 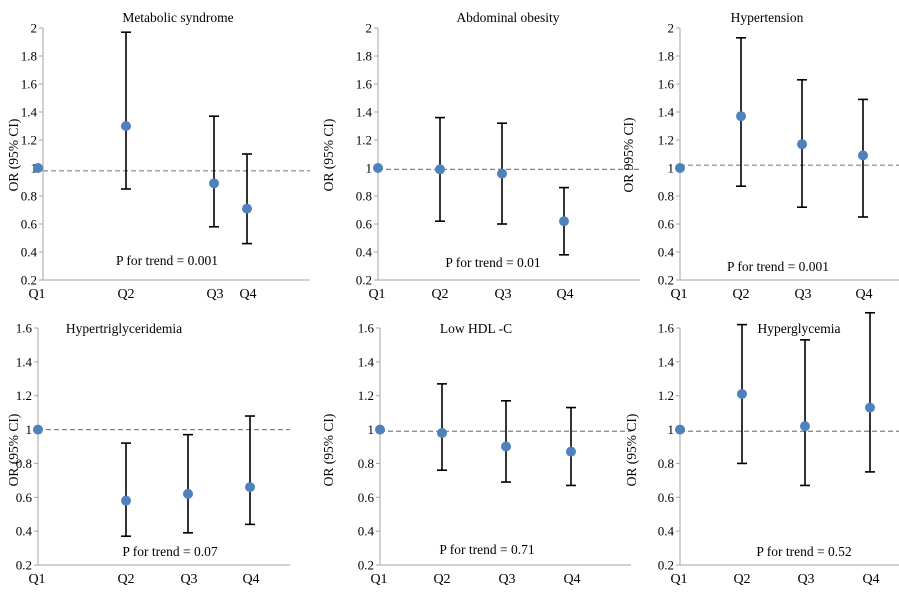 I want to click on panel-title: Hypertriglyceridemia, so click(x=124, y=328).